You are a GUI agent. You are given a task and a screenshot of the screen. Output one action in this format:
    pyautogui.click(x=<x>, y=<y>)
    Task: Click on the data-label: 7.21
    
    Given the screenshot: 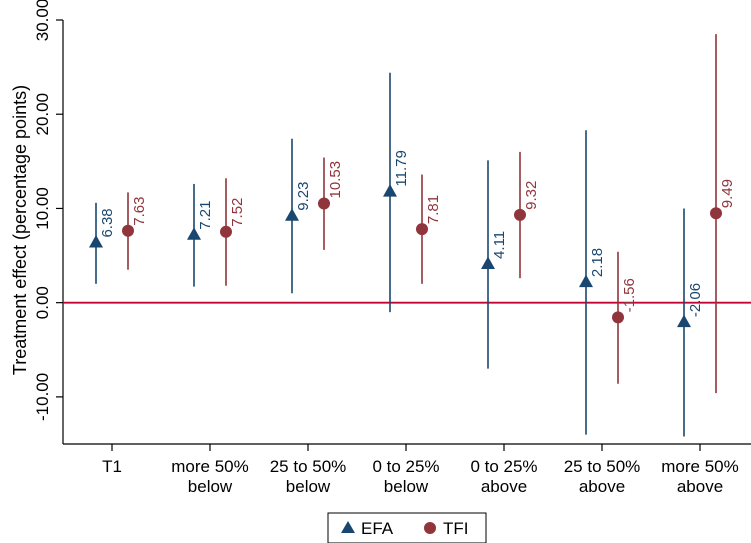 What is the action you would take?
    pyautogui.click(x=205, y=215)
    